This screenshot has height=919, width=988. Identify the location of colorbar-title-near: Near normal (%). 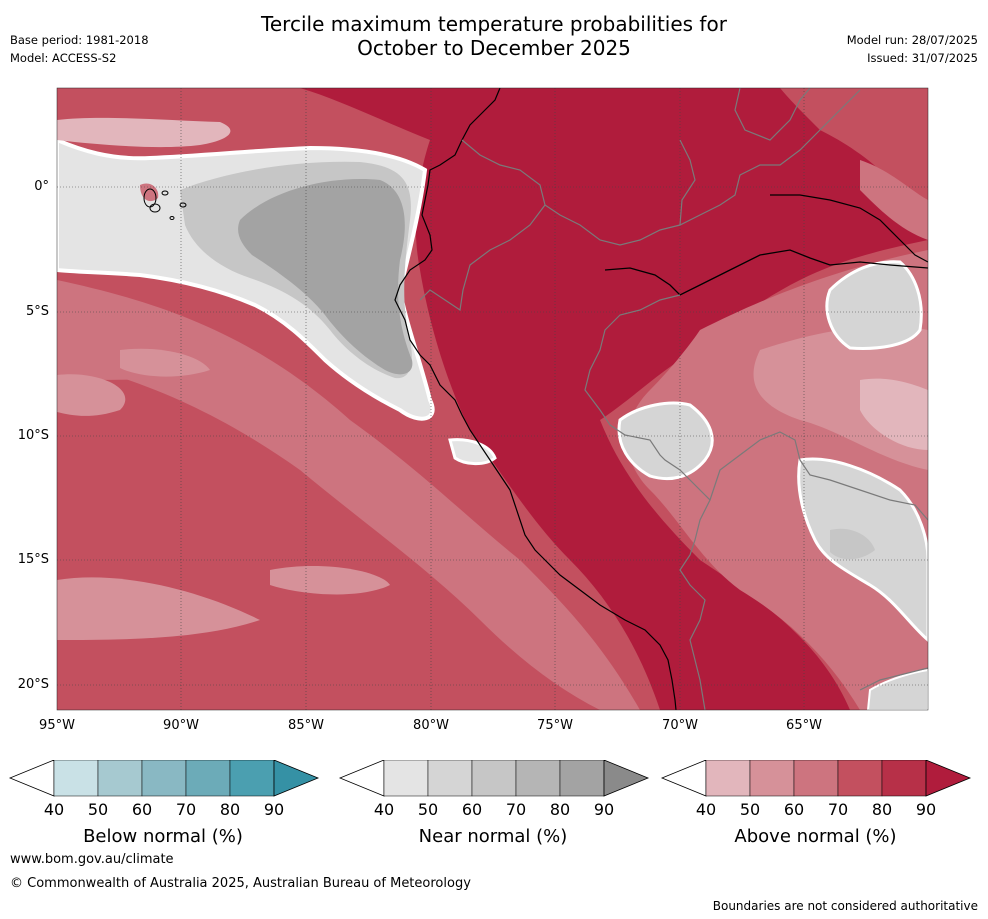
(493, 836).